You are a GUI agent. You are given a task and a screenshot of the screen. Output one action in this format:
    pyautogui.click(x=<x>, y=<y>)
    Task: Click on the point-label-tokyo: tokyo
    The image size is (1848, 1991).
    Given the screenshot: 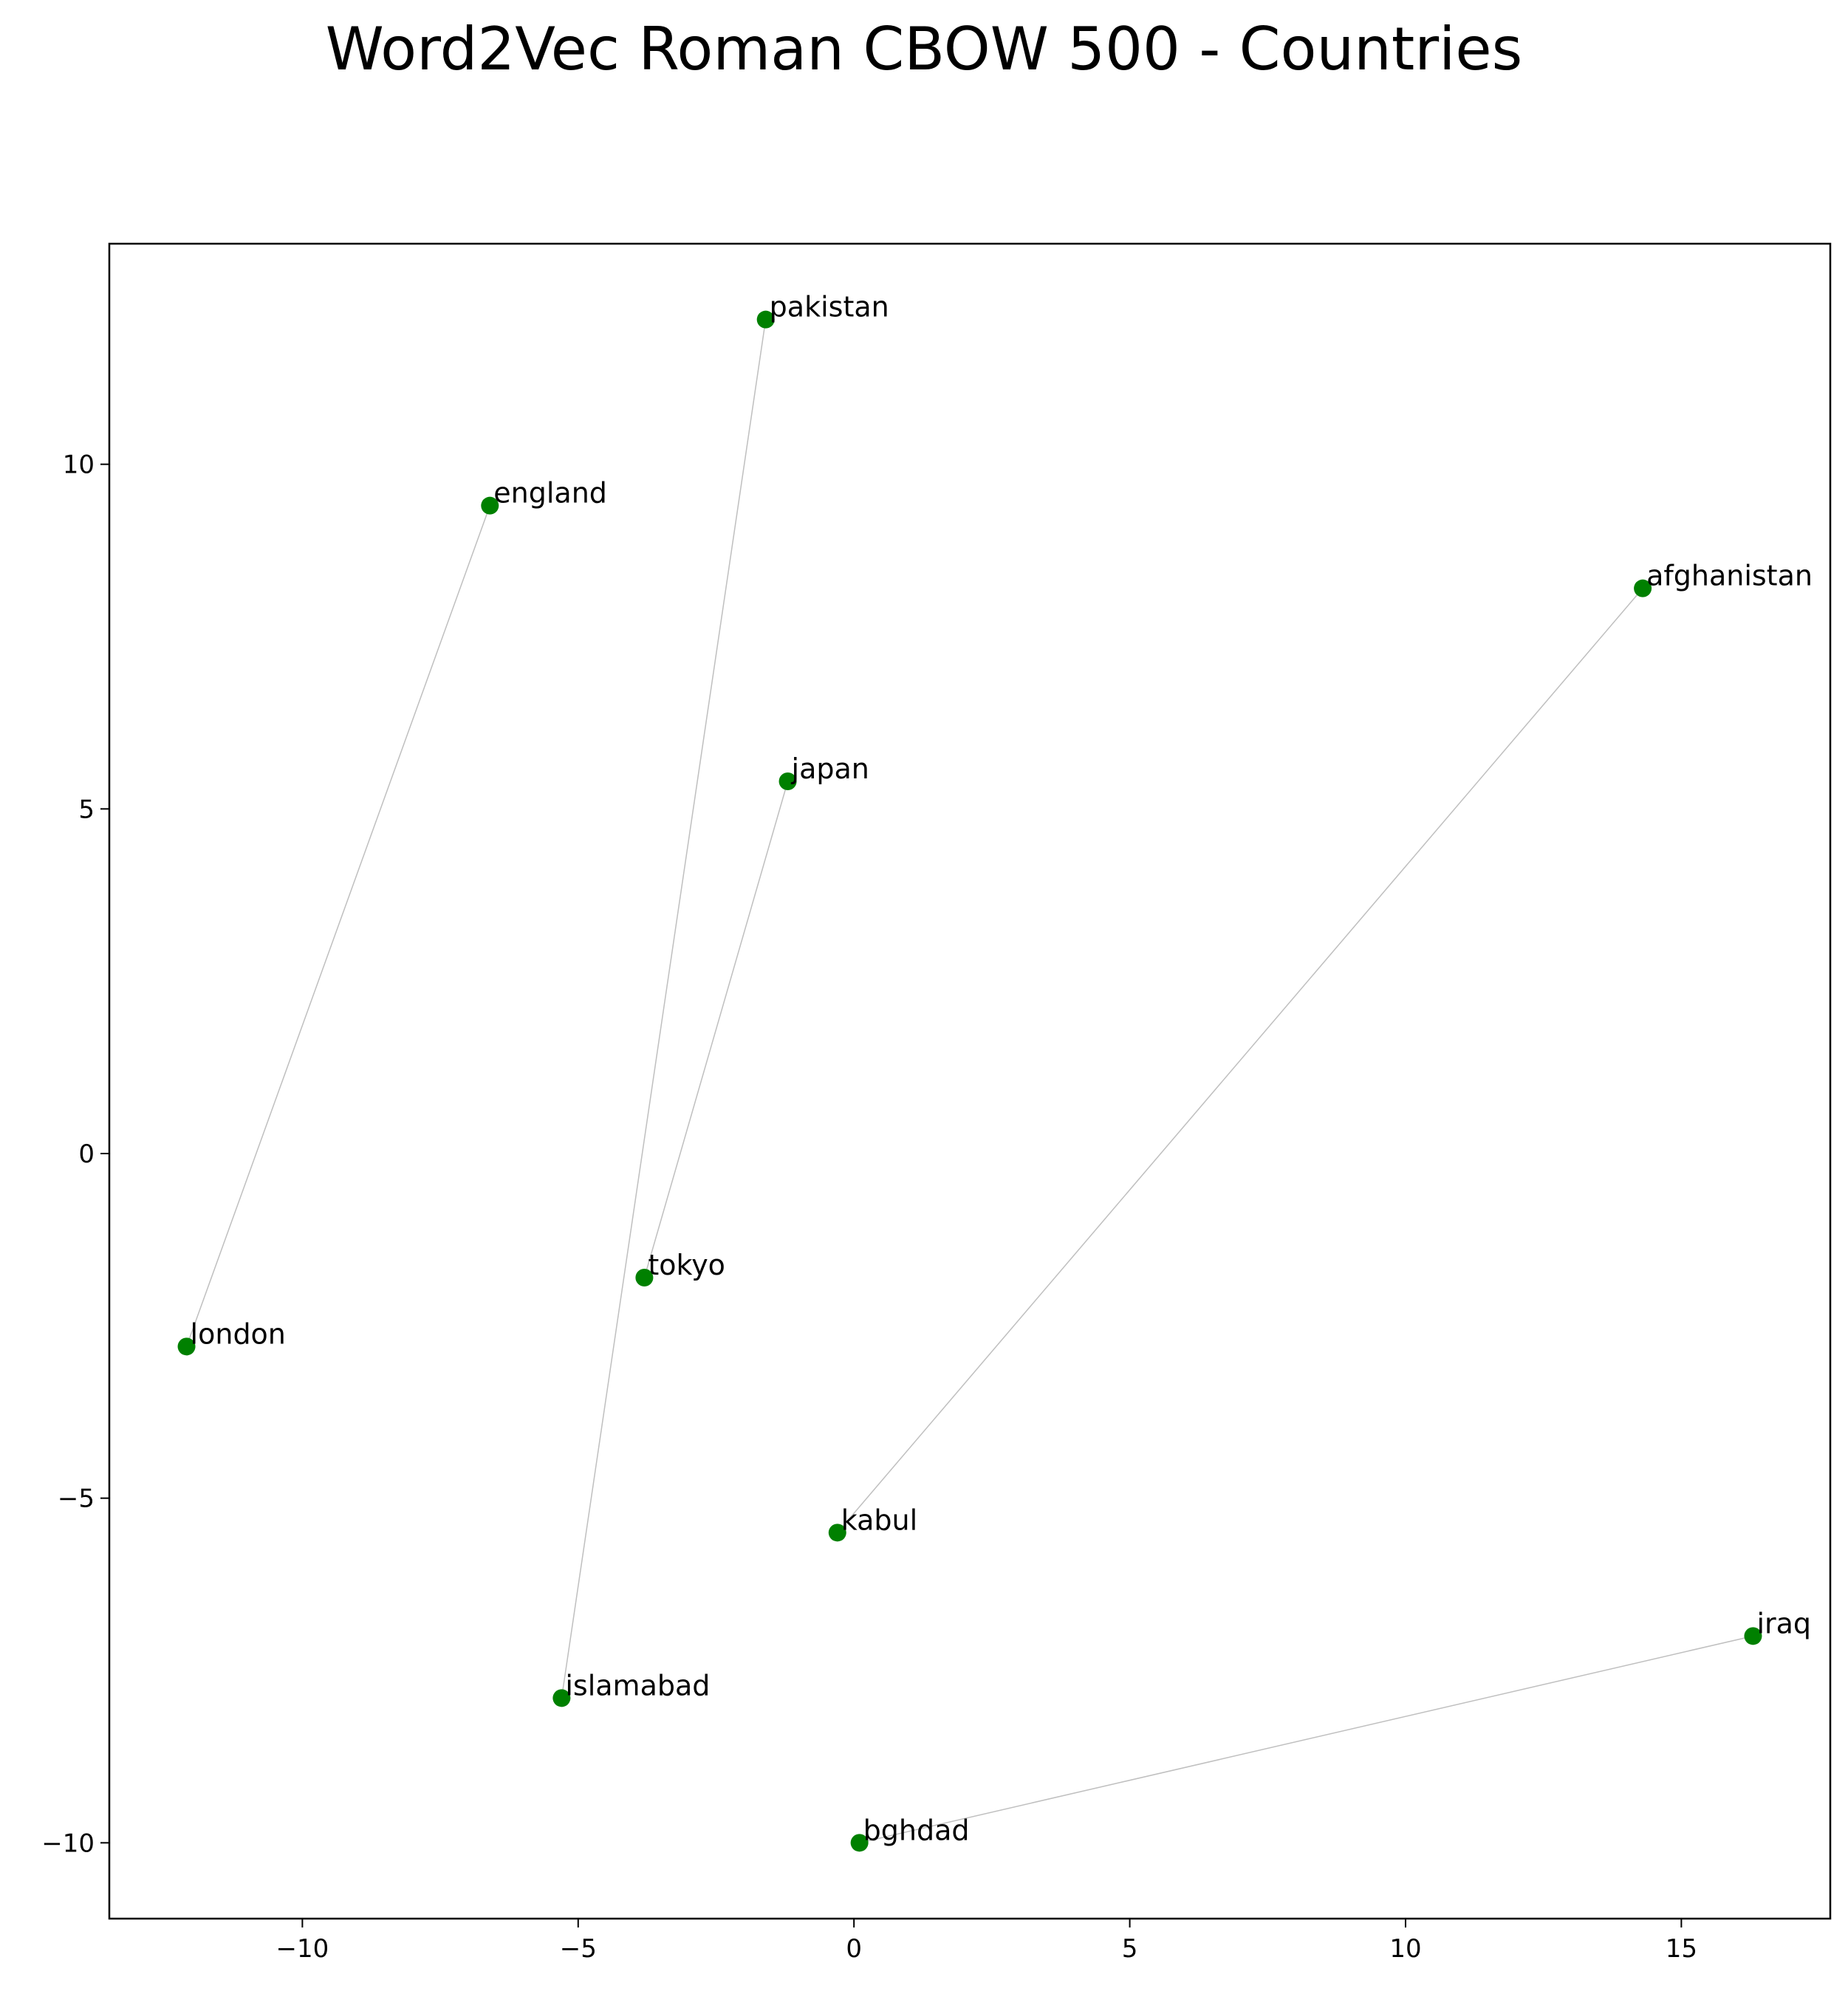 What is the action you would take?
    pyautogui.click(x=686, y=1265)
    